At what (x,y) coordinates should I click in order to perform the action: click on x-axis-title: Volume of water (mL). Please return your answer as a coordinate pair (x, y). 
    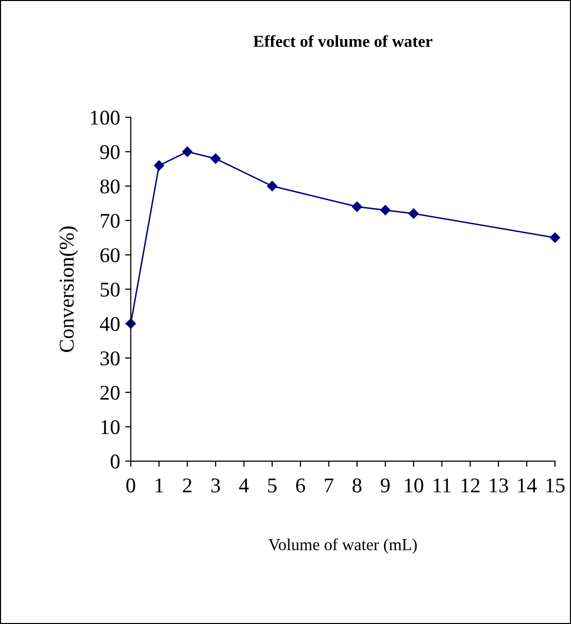
    Looking at the image, I should click on (342, 546).